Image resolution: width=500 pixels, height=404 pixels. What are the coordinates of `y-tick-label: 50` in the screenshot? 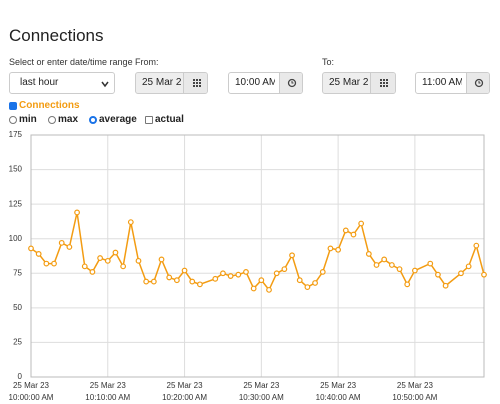 It's located at (17, 307).